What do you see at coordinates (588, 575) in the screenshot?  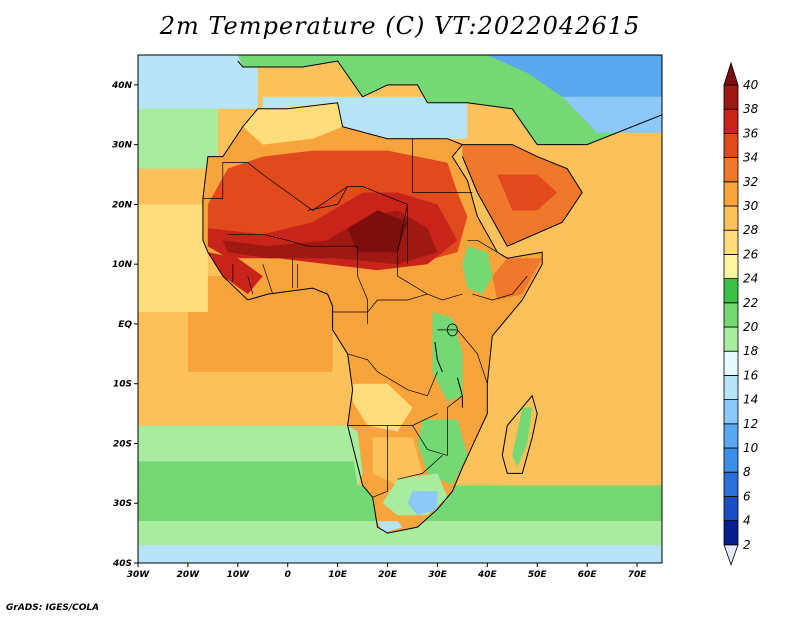 I see `lon-tick-label: 60E` at bounding box center [588, 575].